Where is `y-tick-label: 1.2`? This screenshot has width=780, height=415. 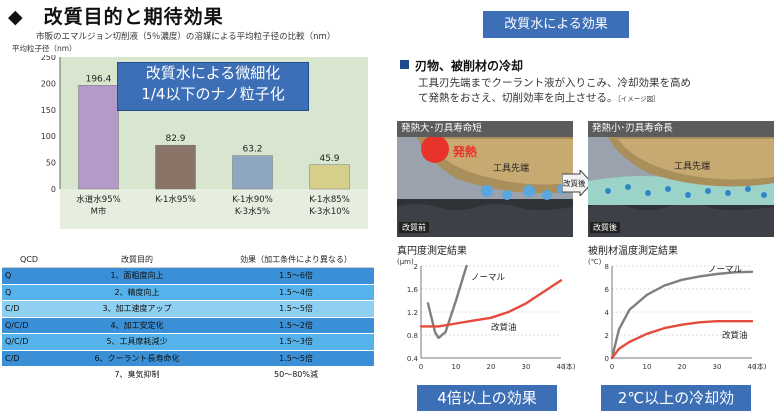
y-tick-label: 1.2 is located at coordinates (412, 313).